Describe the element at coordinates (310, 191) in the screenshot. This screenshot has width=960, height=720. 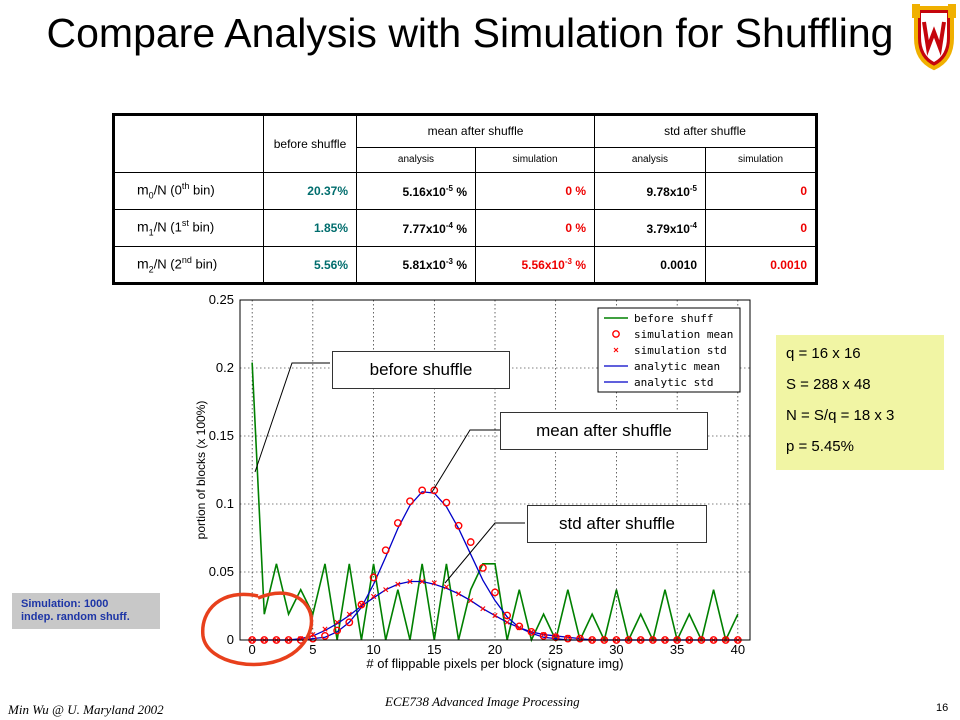
I see `before-bin0: 20.37%` at that location.